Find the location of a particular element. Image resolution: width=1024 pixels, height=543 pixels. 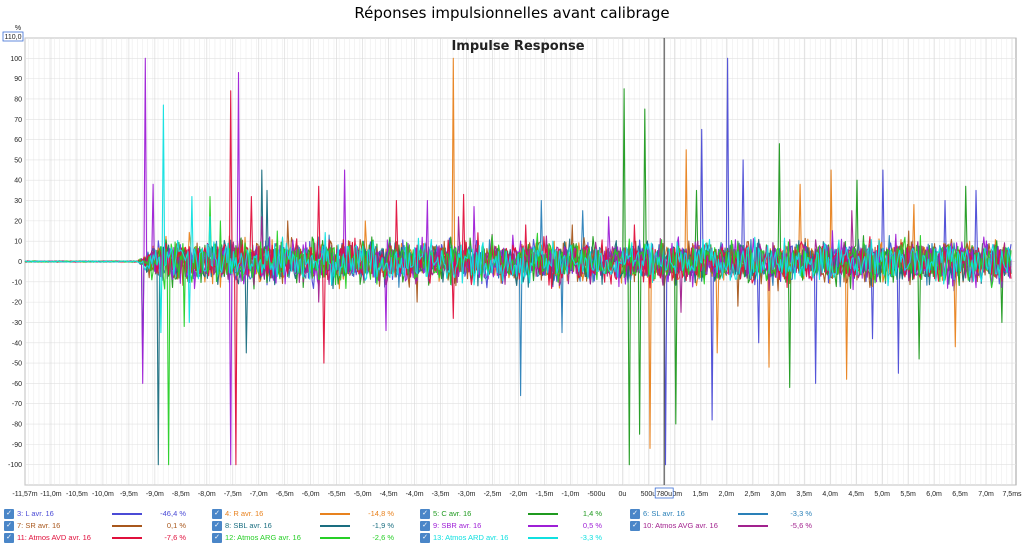

x-tick-label: -10,0m is located at coordinates (103, 494).